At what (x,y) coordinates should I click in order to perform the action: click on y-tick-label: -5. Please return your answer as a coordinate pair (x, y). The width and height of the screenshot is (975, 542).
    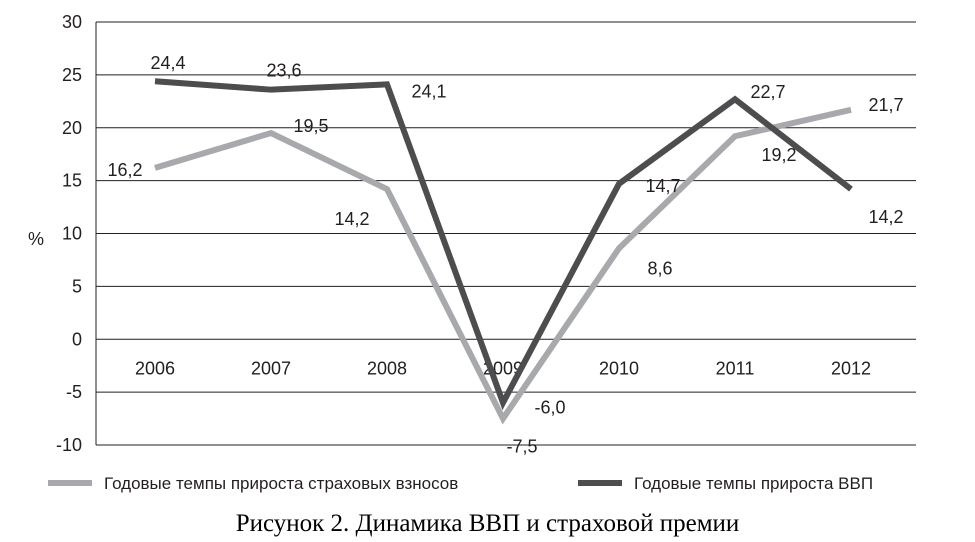
    Looking at the image, I should click on (74, 392).